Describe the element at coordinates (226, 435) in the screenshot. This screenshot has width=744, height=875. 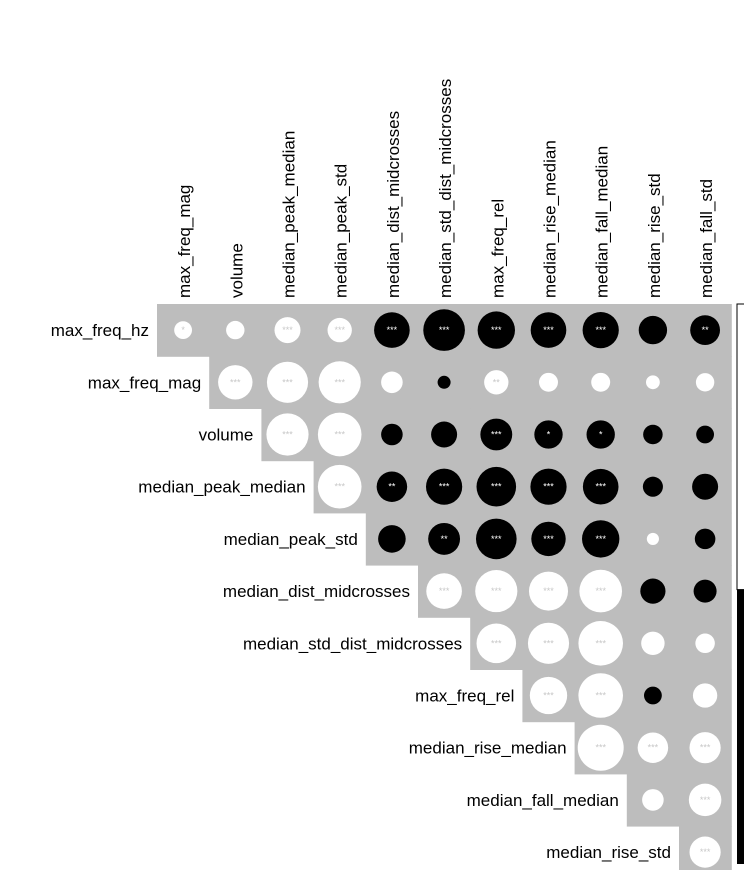
I see `row-label: volume` at that location.